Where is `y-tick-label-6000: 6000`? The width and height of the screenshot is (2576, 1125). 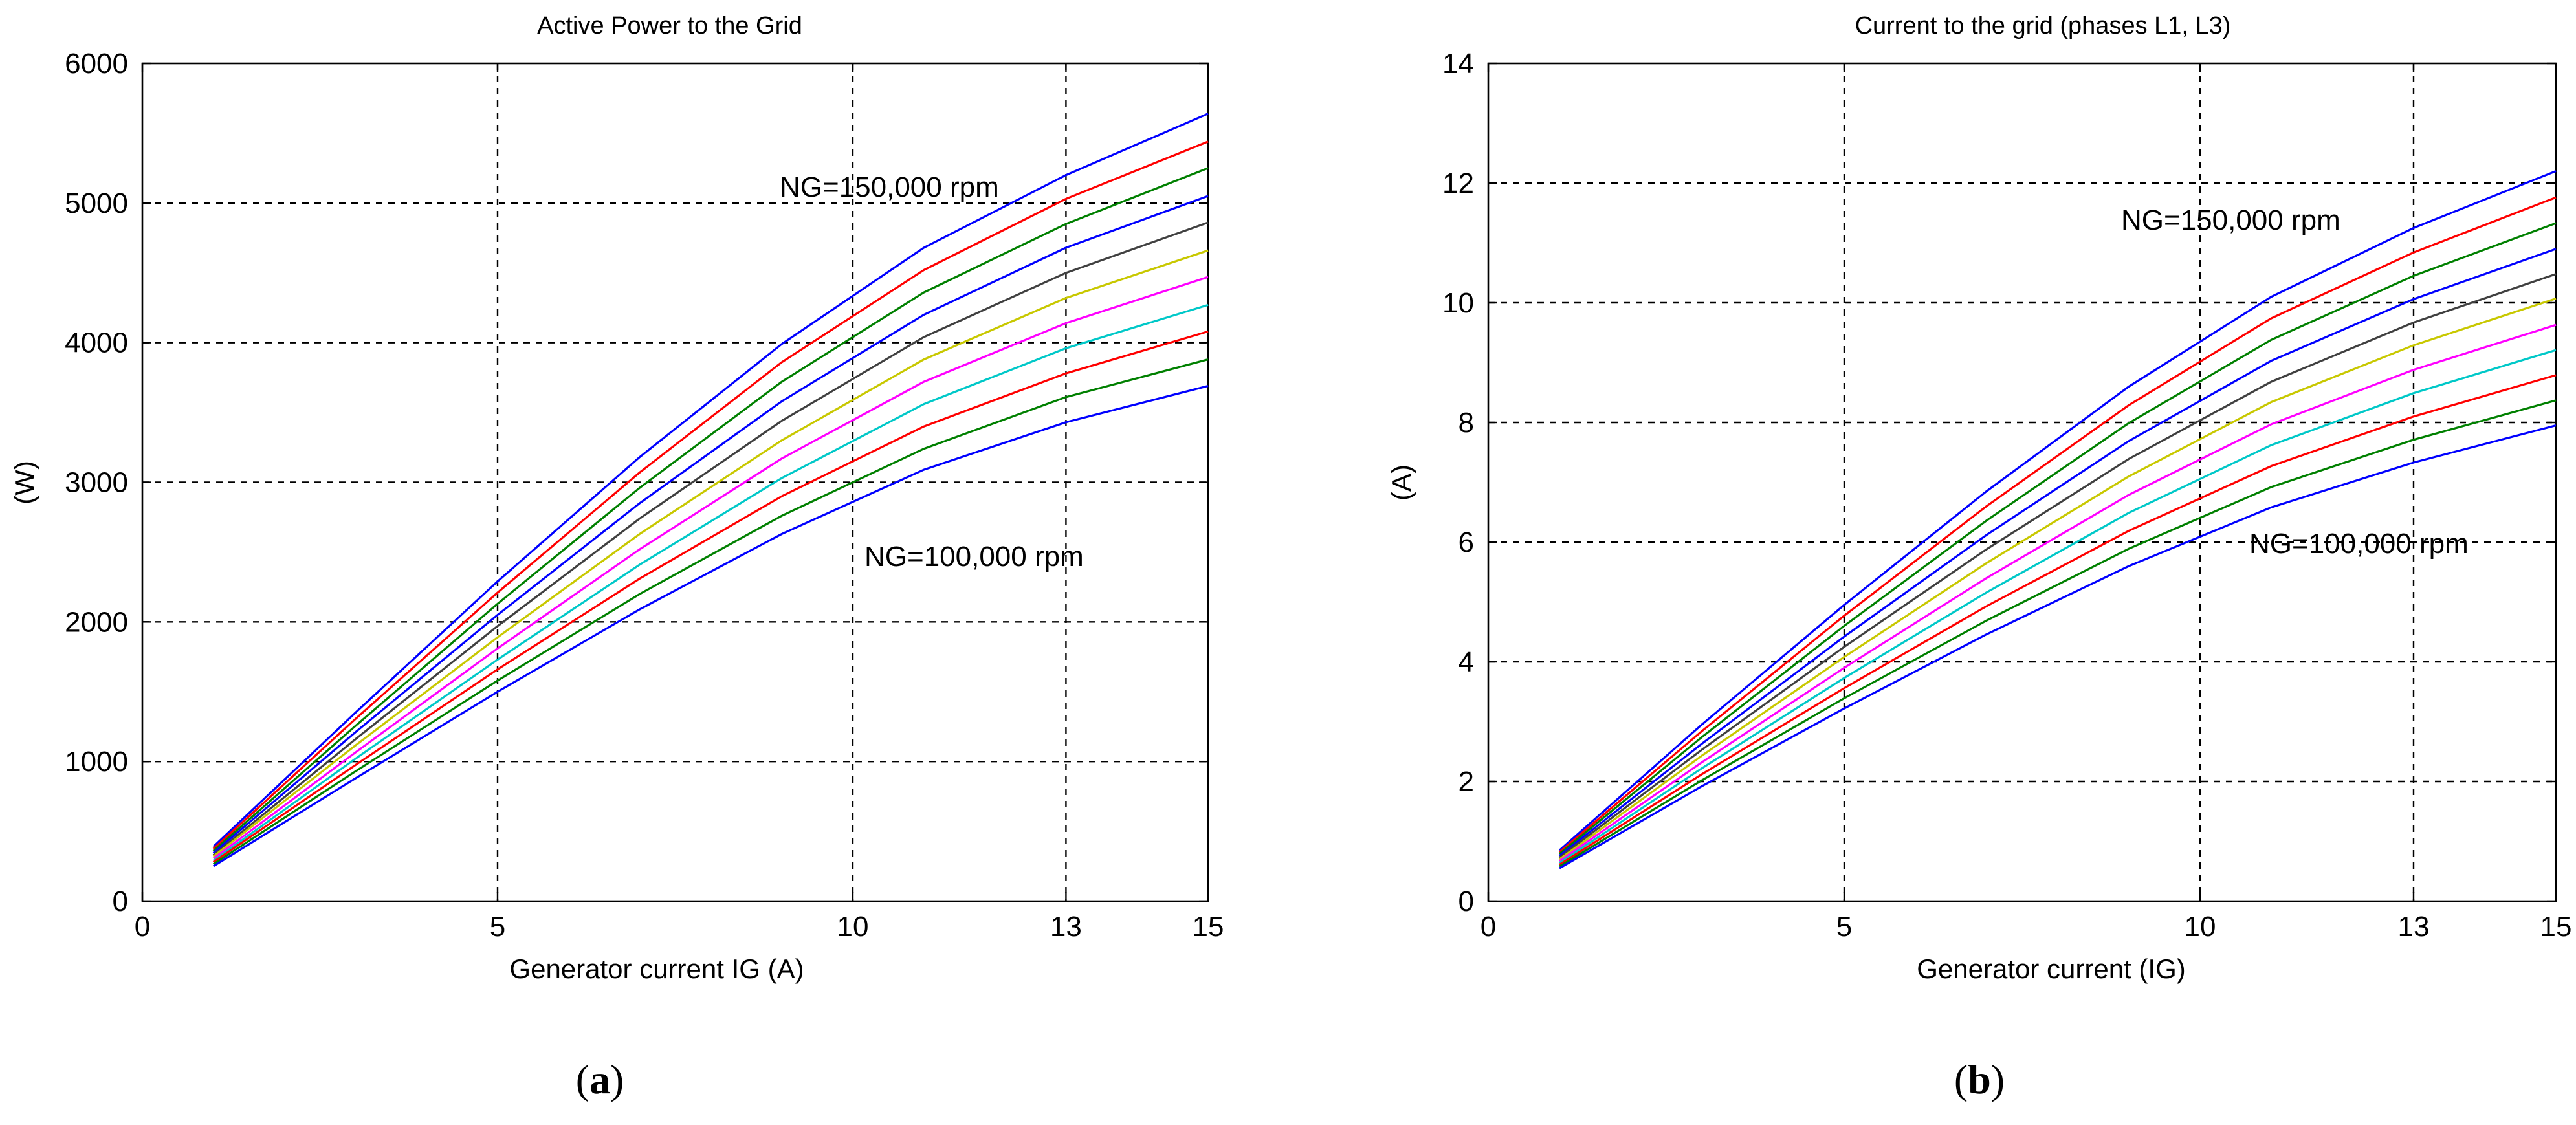 y-tick-label-6000: 6000 is located at coordinates (97, 64).